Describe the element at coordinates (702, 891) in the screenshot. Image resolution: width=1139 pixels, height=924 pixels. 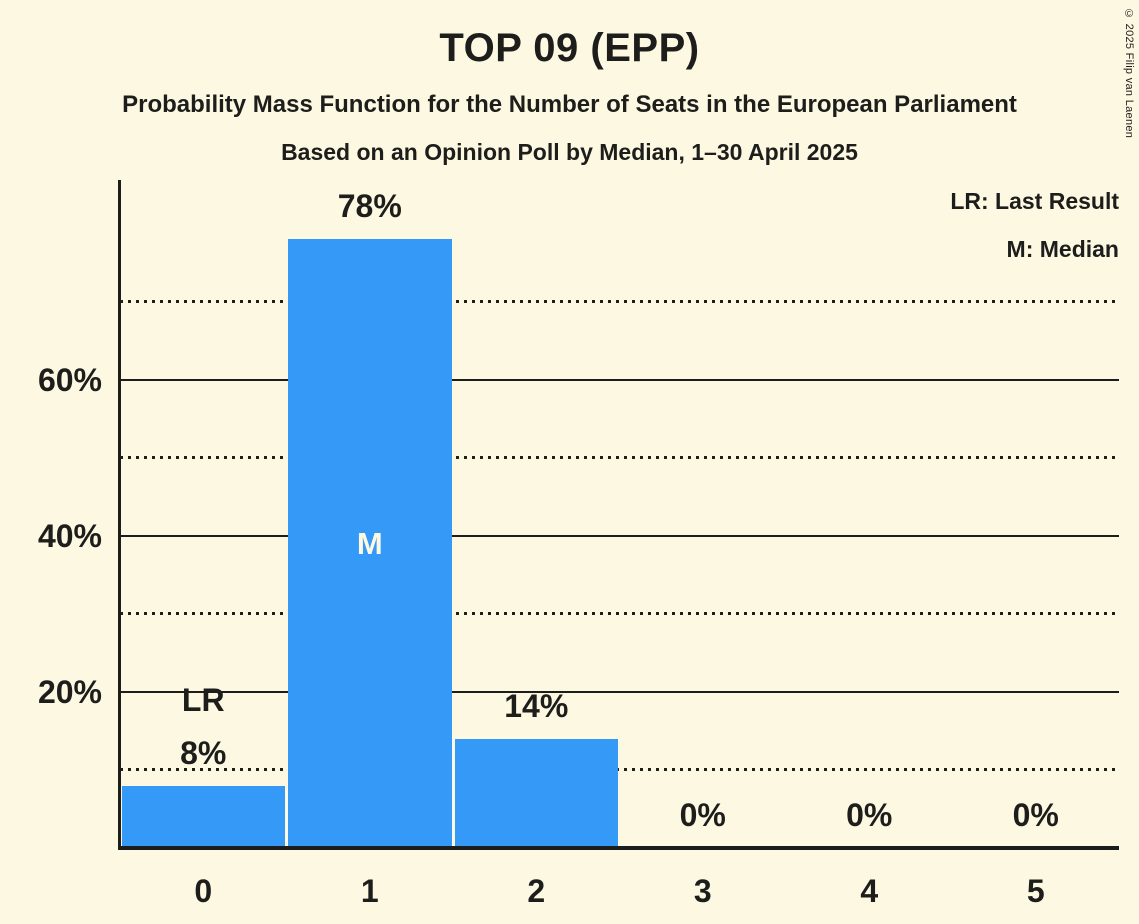
I see `x-axis-tick-3: 3` at that location.